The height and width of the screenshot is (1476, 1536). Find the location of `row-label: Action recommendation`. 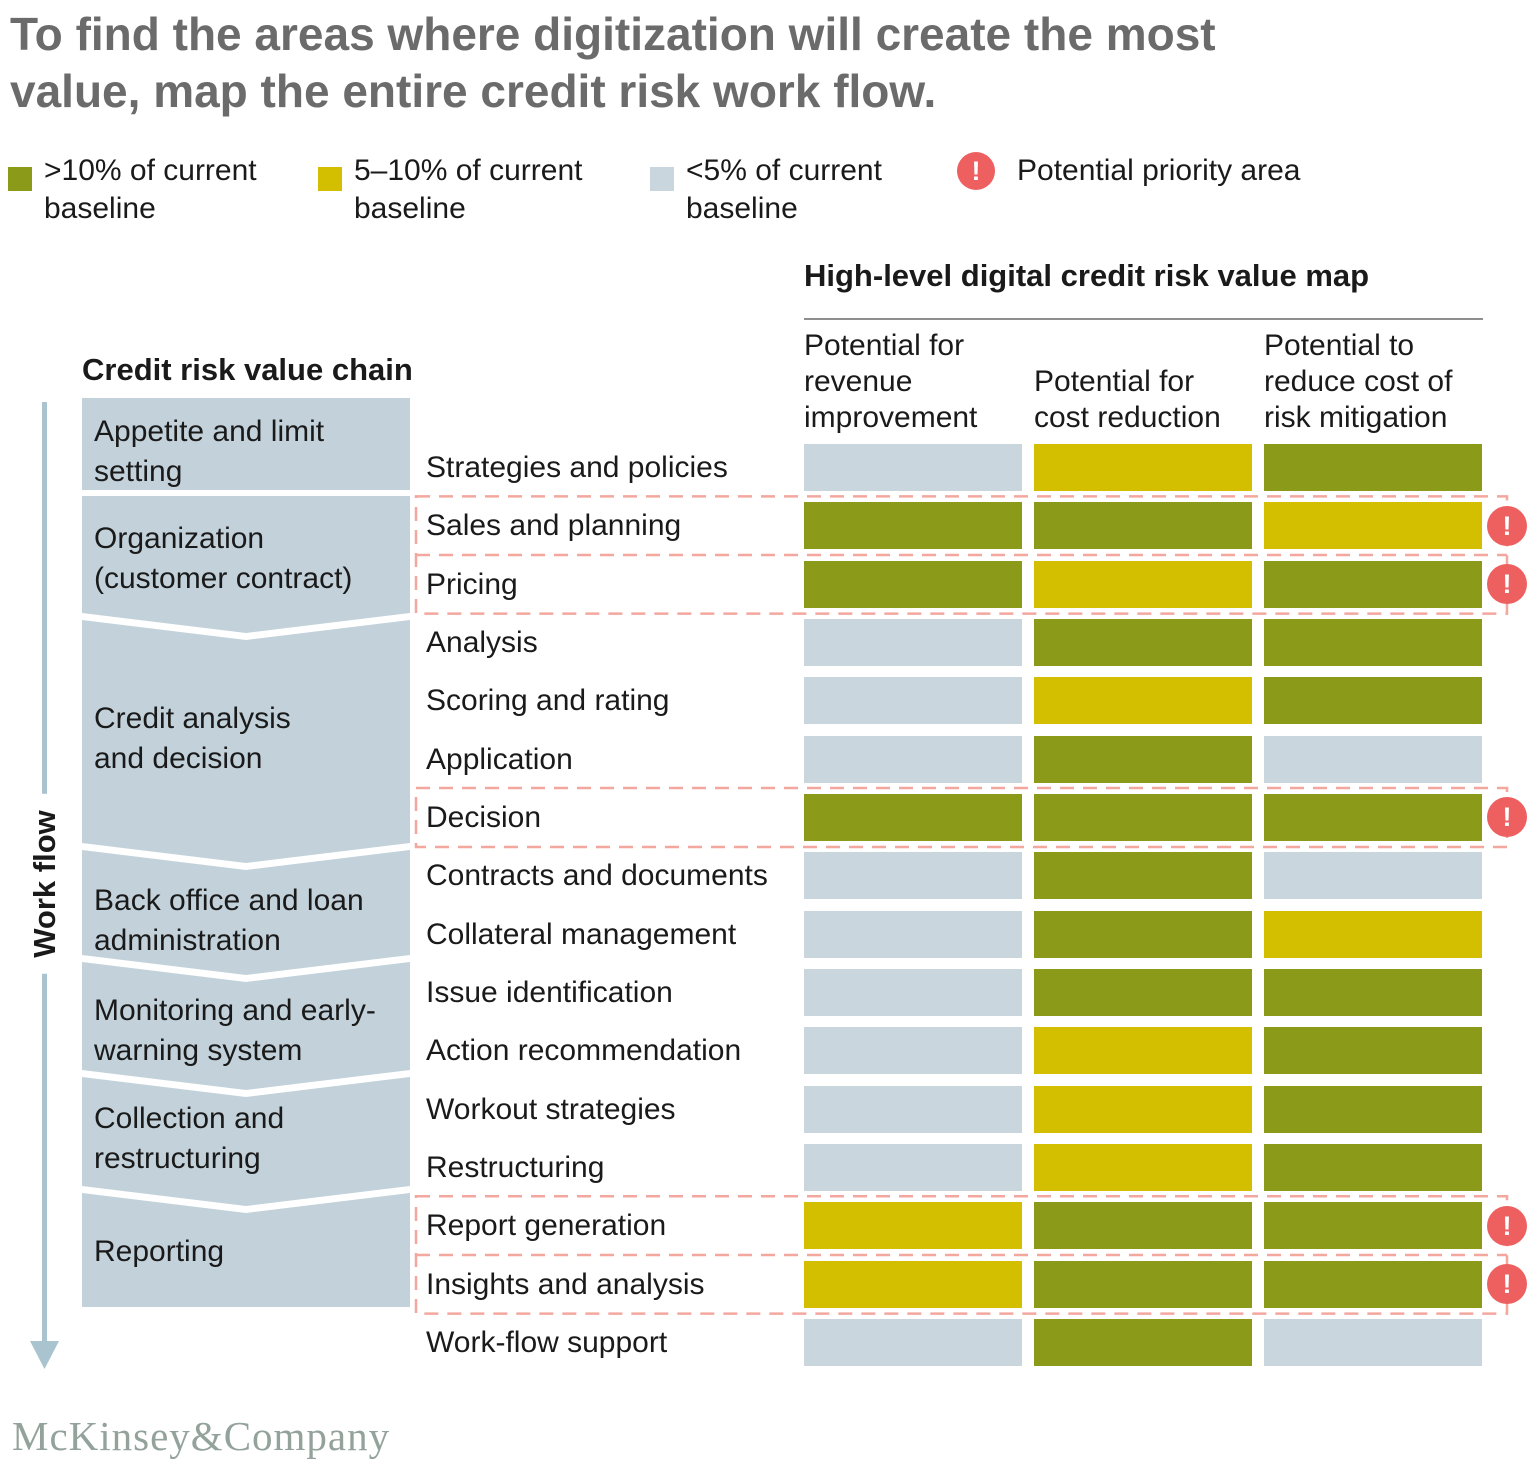

row-label: Action recommendation is located at coordinates (584, 1051).